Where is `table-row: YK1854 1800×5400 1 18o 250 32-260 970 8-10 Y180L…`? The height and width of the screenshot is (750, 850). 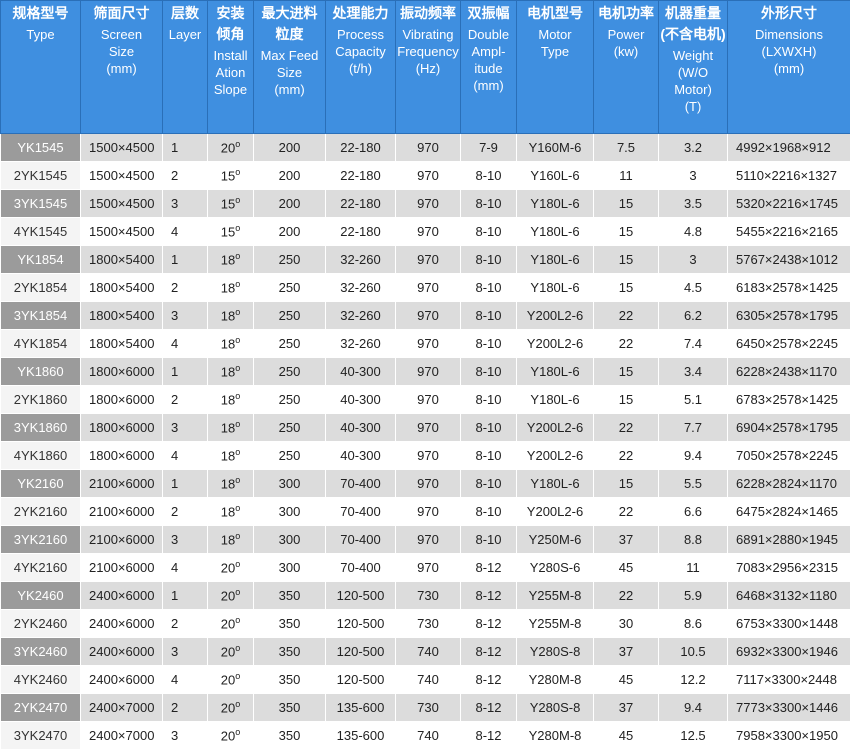 table-row: YK1854 1800×5400 1 18o 250 32-260 970 8-10 Y180L… is located at coordinates (425, 259).